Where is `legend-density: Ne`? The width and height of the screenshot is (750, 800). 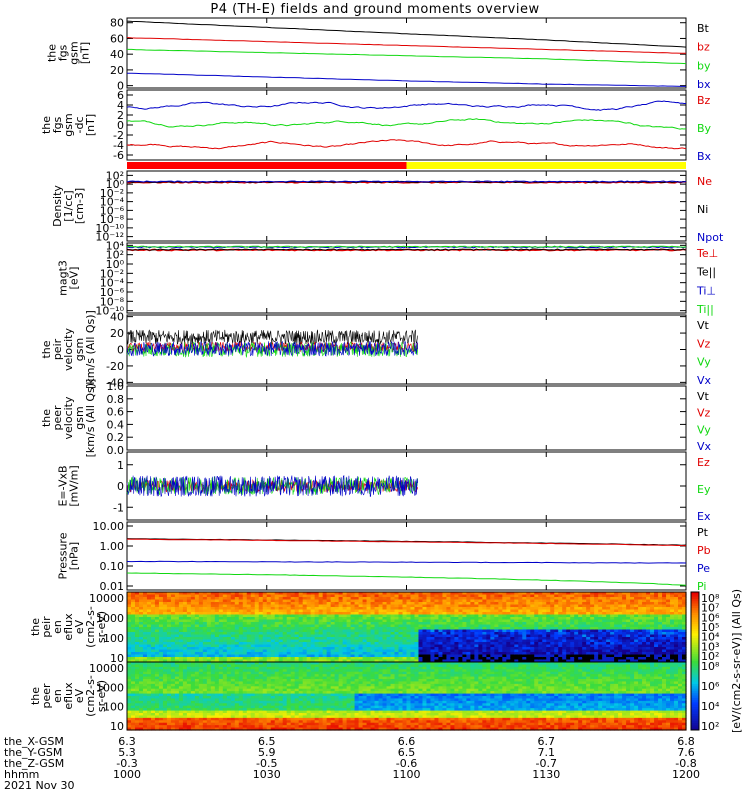 legend-density: Ne is located at coordinates (704, 181).